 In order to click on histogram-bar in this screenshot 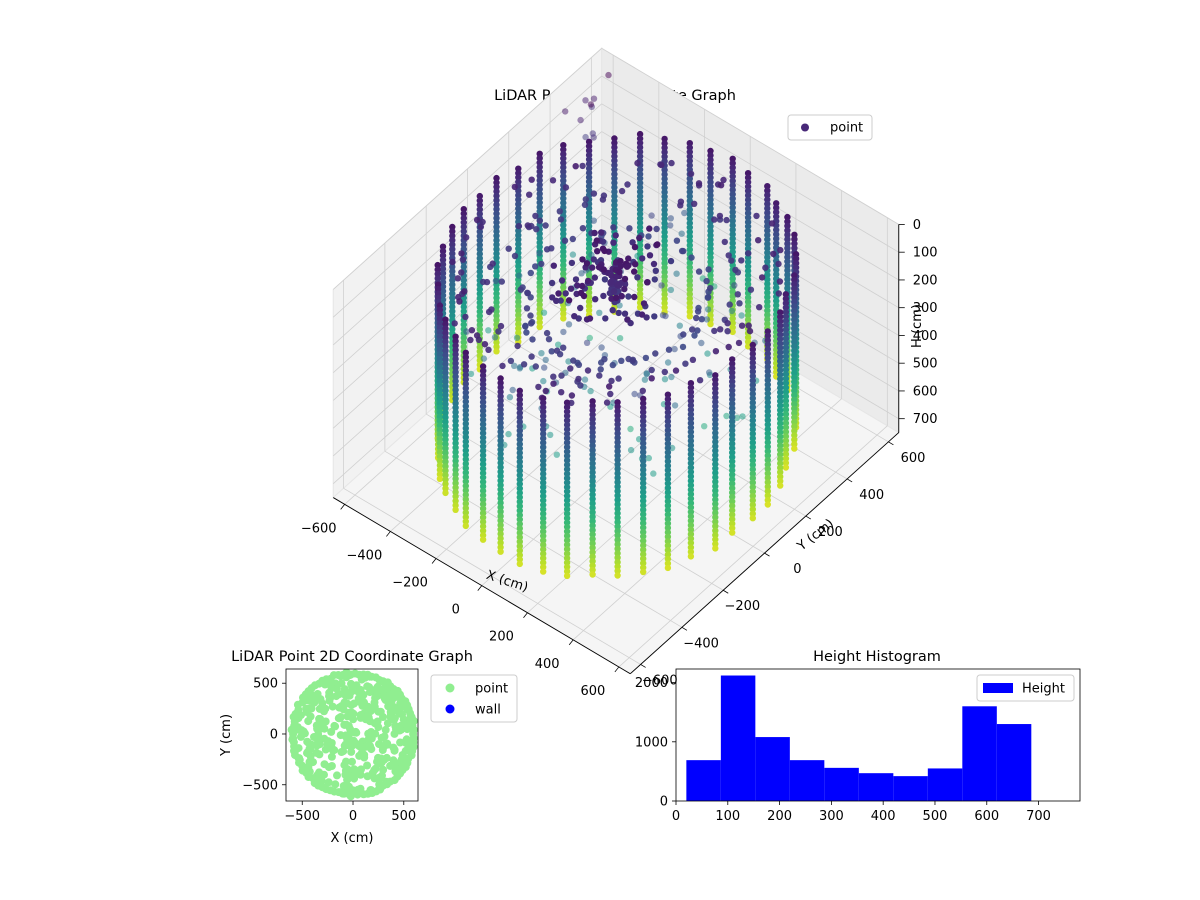, I will do `click(772, 769)`.